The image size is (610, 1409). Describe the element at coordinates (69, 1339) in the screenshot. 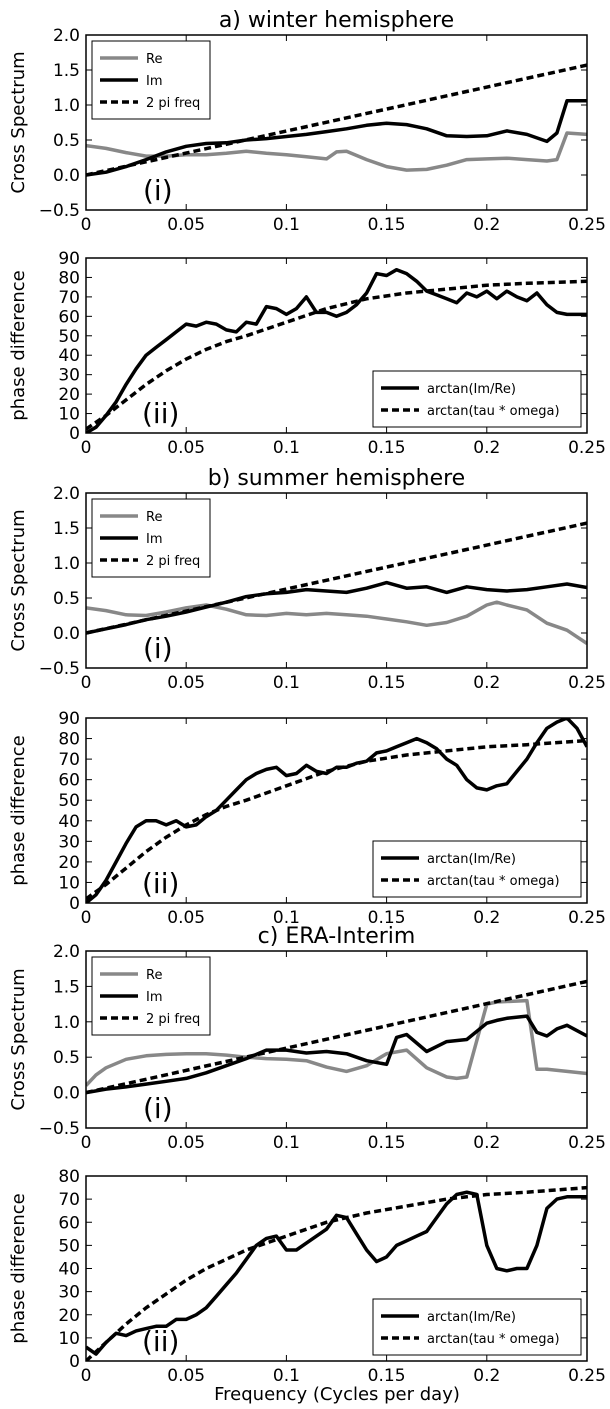

I see `y-tick-label: 10` at that location.